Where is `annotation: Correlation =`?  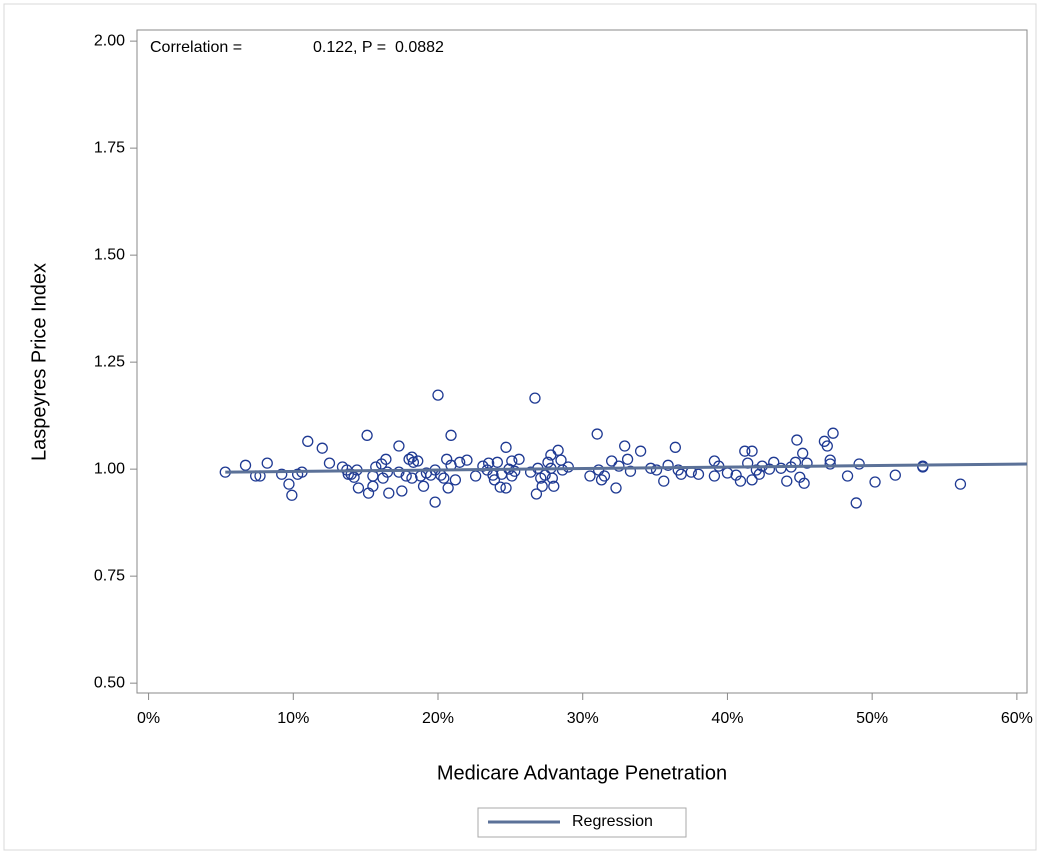 annotation: Correlation = is located at coordinates (196, 47).